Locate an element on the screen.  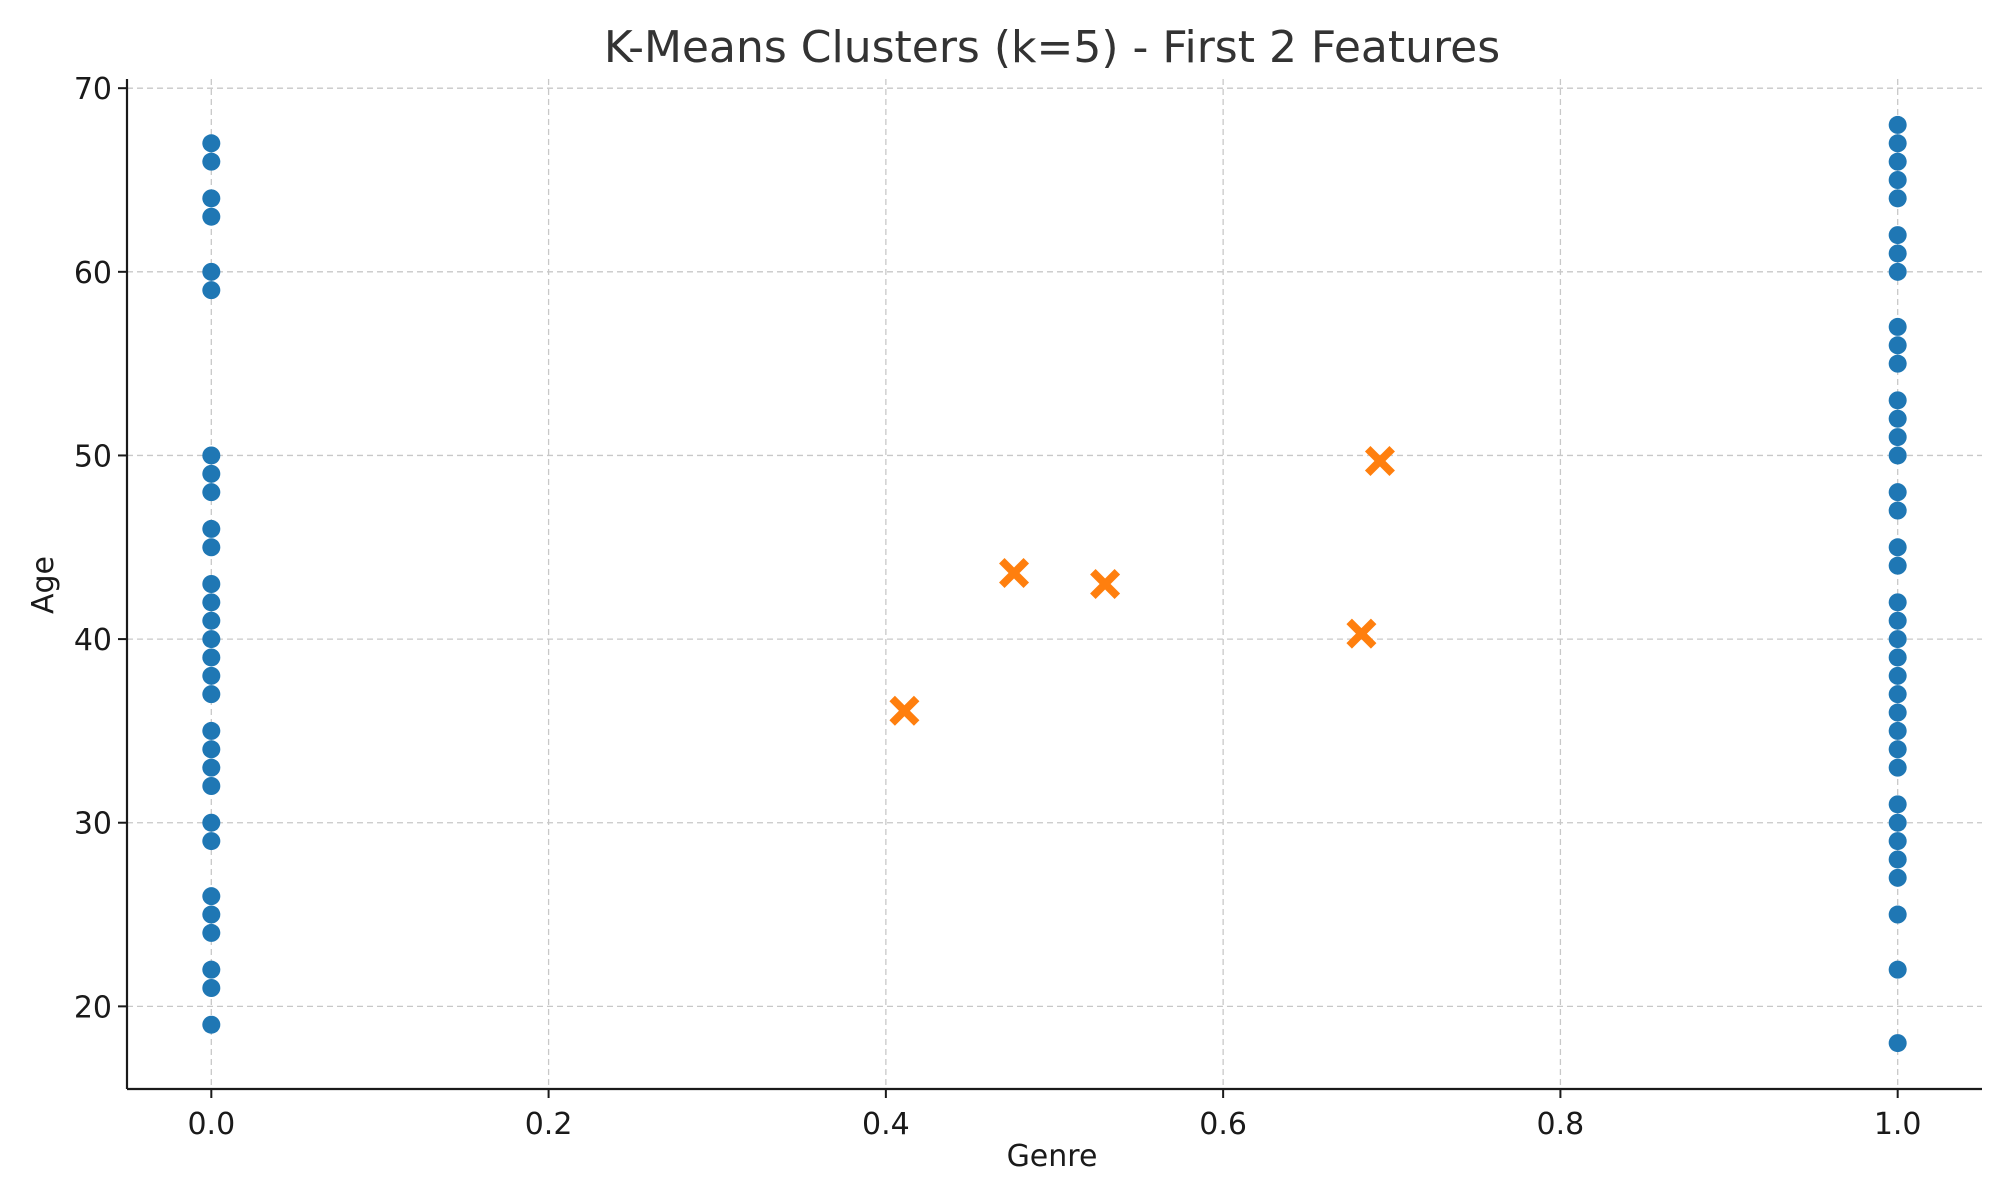
y-tick-label: 70 is located at coordinates (93, 89).